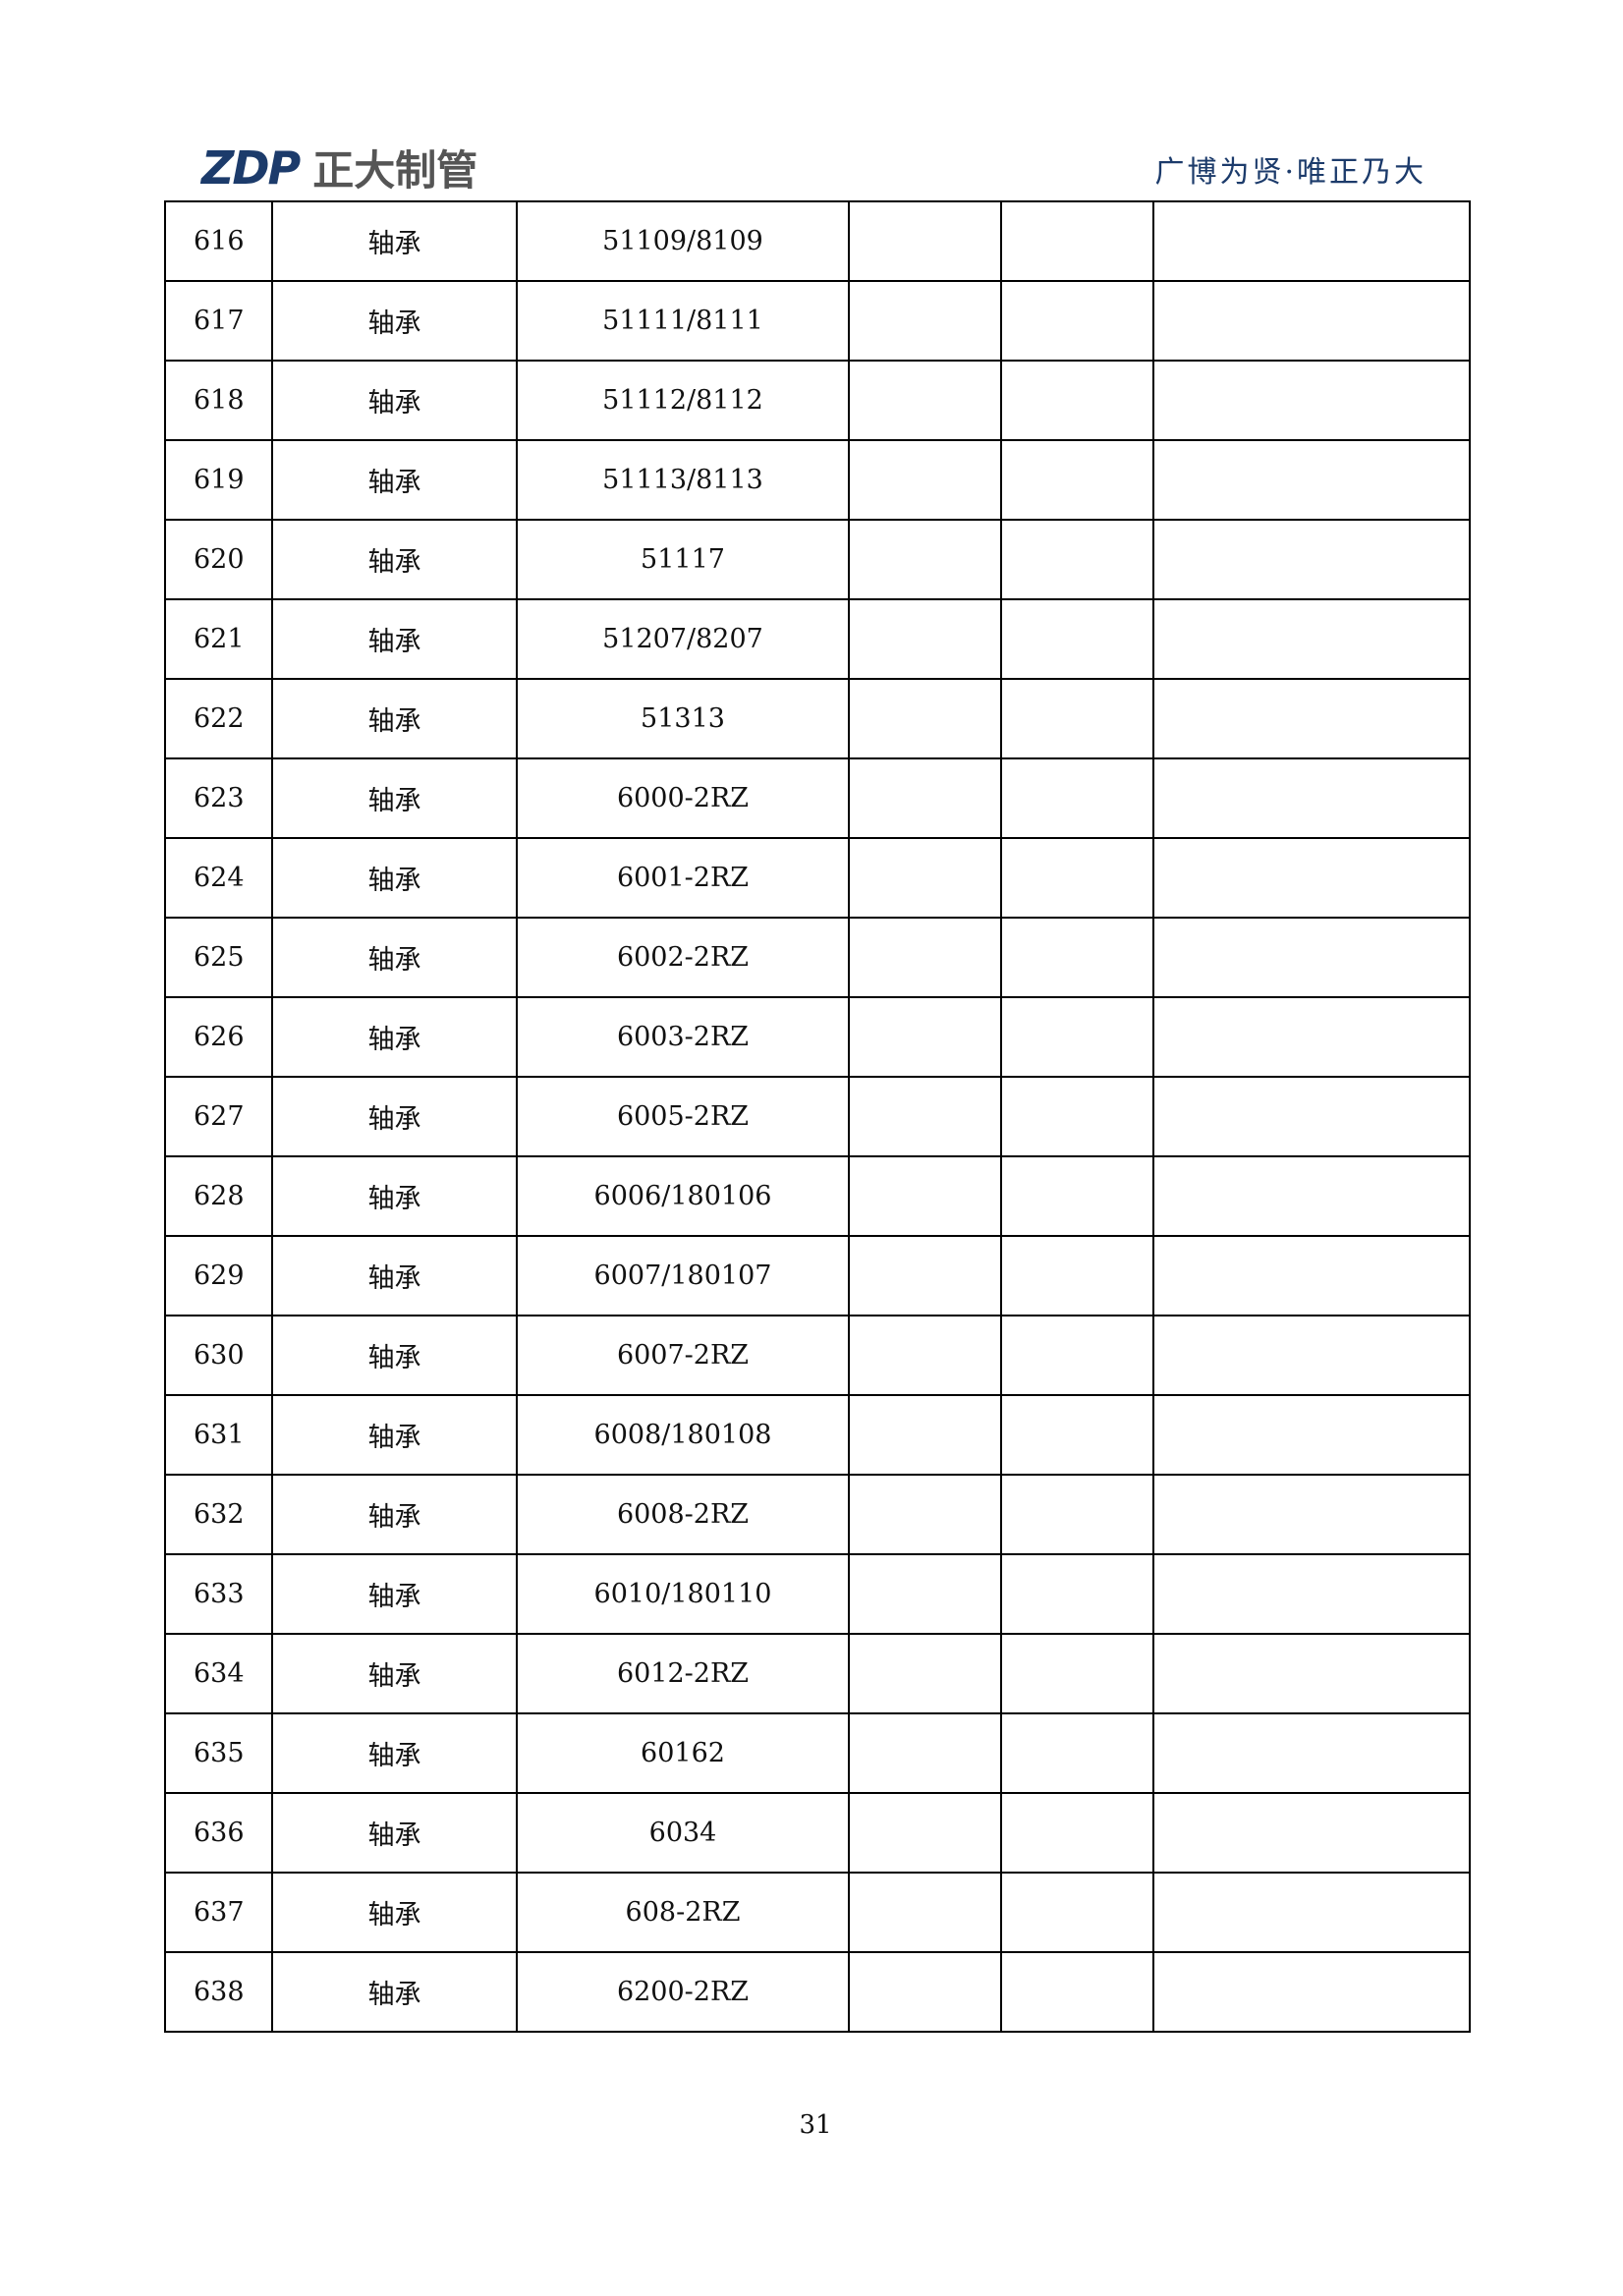 This screenshot has height=2296, width=1623. Describe the element at coordinates (683, 1833) in the screenshot. I see `item-model: 6034` at that location.